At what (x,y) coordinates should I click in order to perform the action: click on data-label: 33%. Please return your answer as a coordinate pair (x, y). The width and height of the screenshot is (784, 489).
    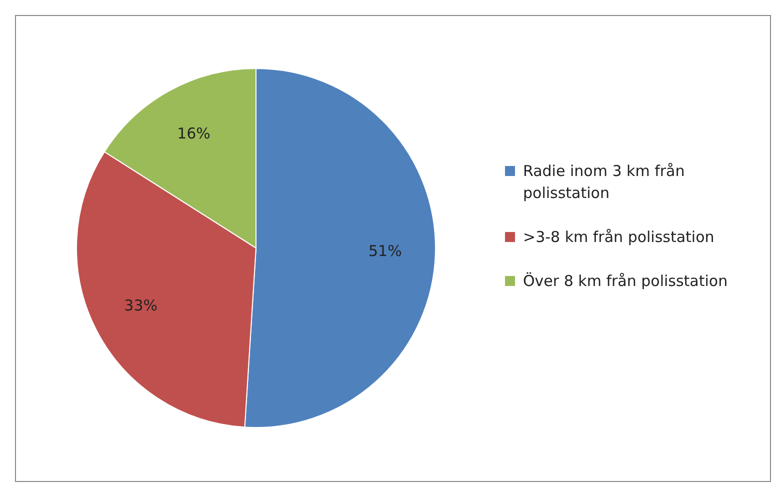
    Looking at the image, I should click on (141, 305).